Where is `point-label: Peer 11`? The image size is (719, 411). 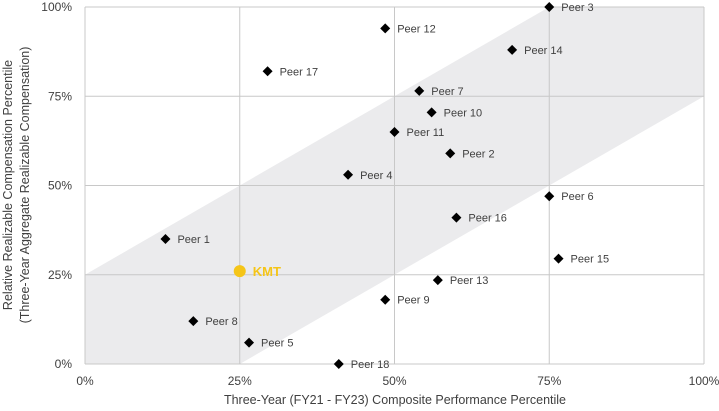
point-label: Peer 11 is located at coordinates (426, 133).